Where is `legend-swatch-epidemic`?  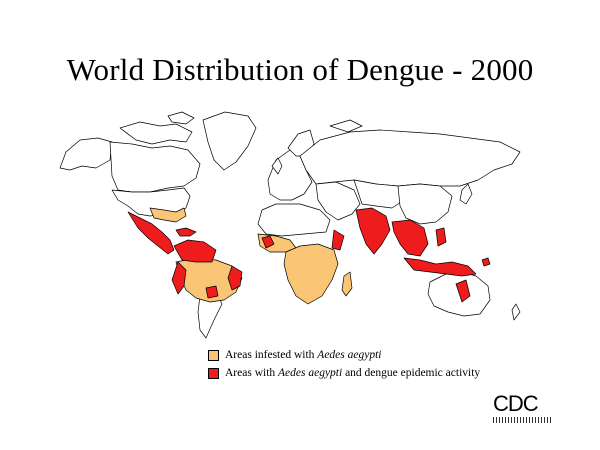 legend-swatch-epidemic is located at coordinates (213, 373).